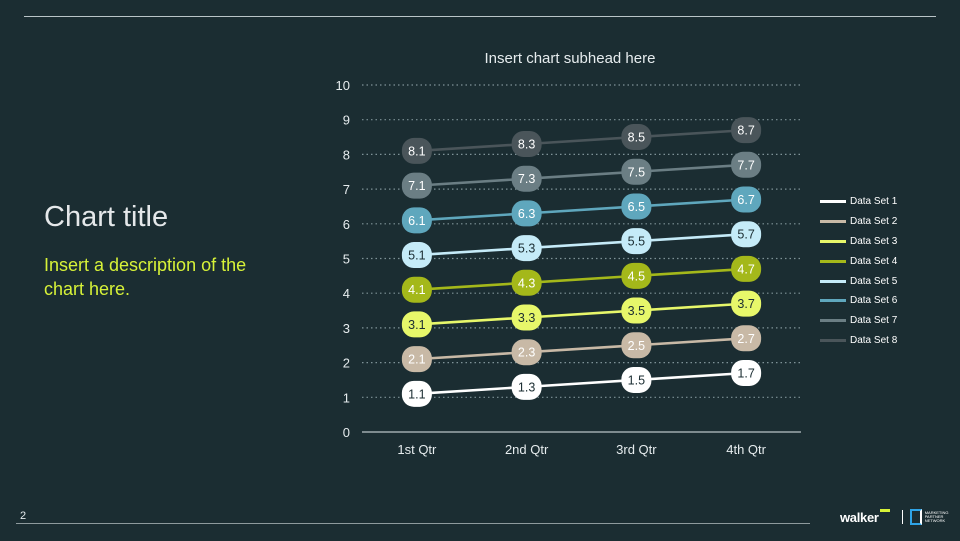 The image size is (960, 541). Describe the element at coordinates (413, 523) in the screenshot. I see `bottom-divider` at that location.